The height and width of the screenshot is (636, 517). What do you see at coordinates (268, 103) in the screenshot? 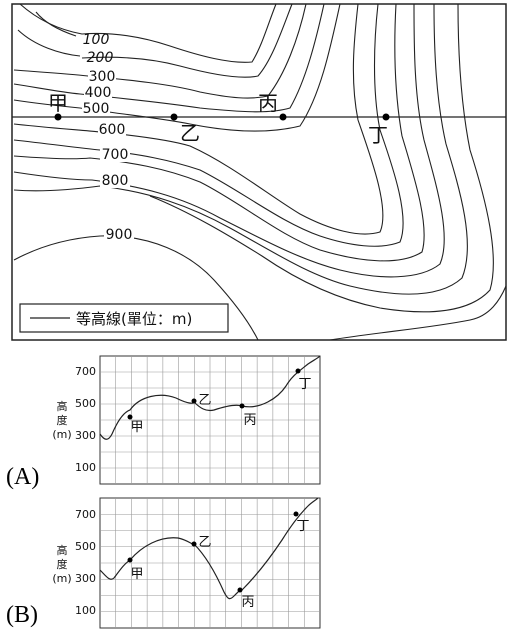
I see `point-label-bing: 丙` at bounding box center [268, 103].